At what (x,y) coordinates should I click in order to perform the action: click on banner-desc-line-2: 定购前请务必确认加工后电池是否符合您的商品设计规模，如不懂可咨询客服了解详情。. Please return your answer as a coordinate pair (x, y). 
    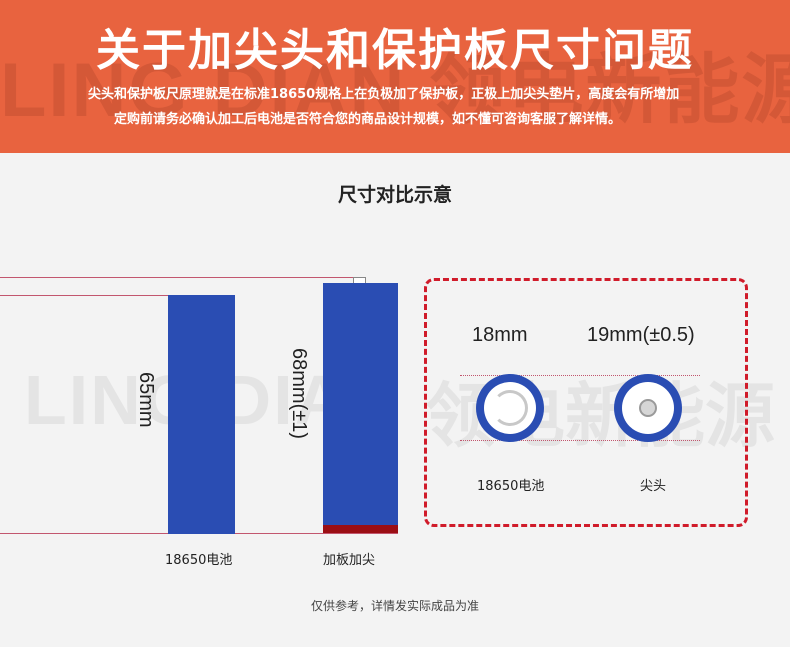
    Looking at the image, I should click on (368, 119).